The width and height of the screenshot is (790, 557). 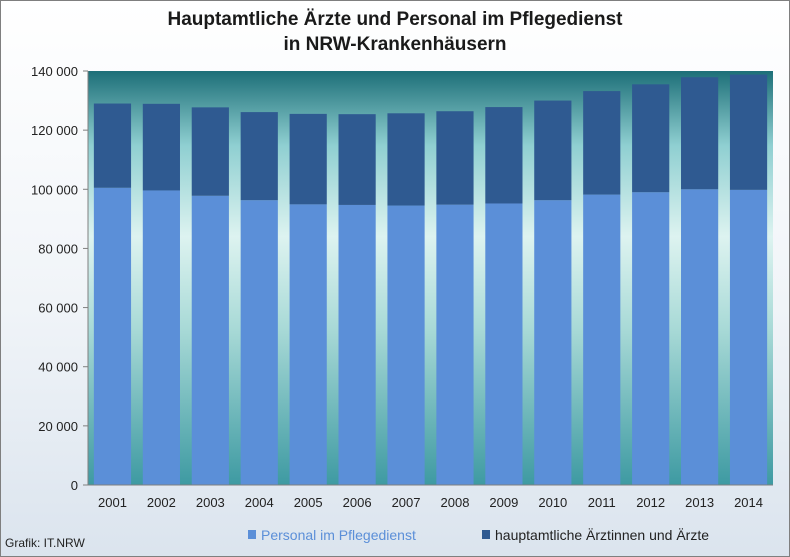 What do you see at coordinates (650, 502) in the screenshot?
I see `x-tick-label: 2012` at bounding box center [650, 502].